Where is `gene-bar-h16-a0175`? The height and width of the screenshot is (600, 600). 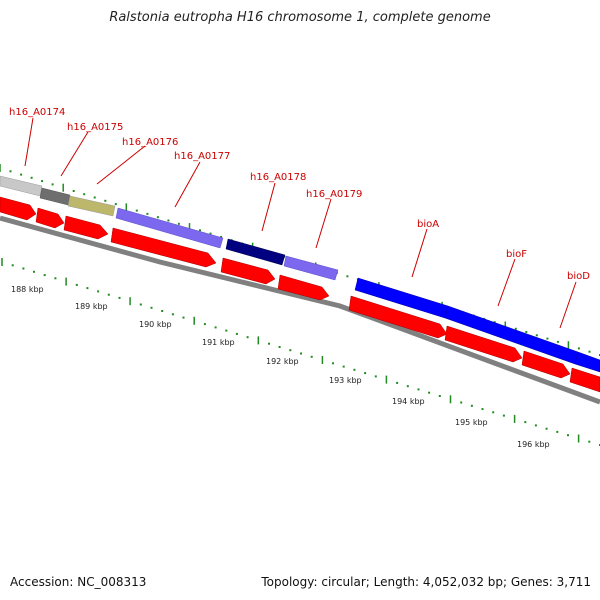
gene-bar-h16-a0175 is located at coordinates (55, 196).